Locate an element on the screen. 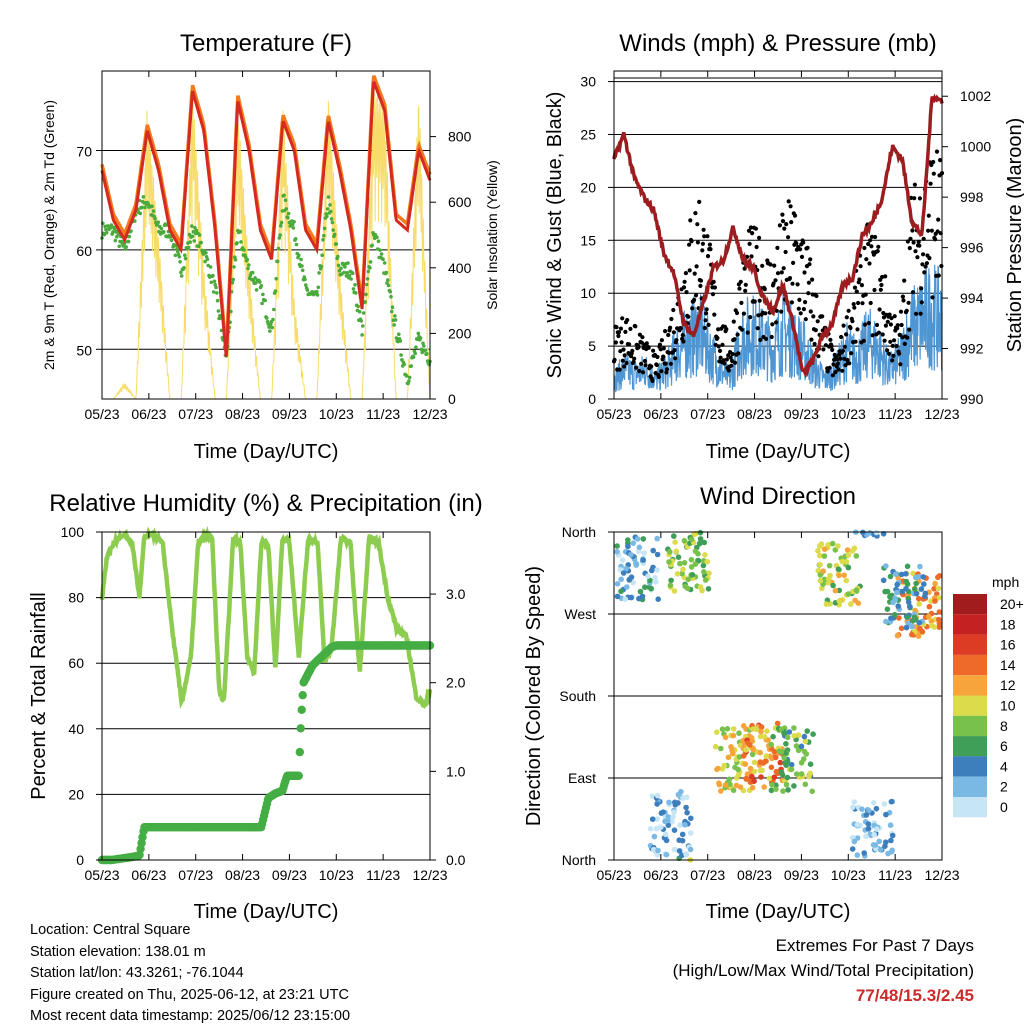 The height and width of the screenshot is (1028, 1024). wind-direction-xlabel: Time (Day/UTC) is located at coordinates (778, 912).